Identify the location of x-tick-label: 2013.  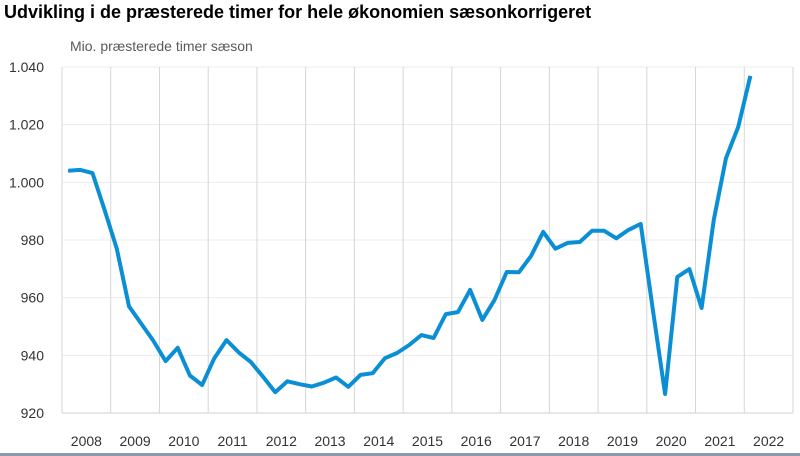
(329, 441).